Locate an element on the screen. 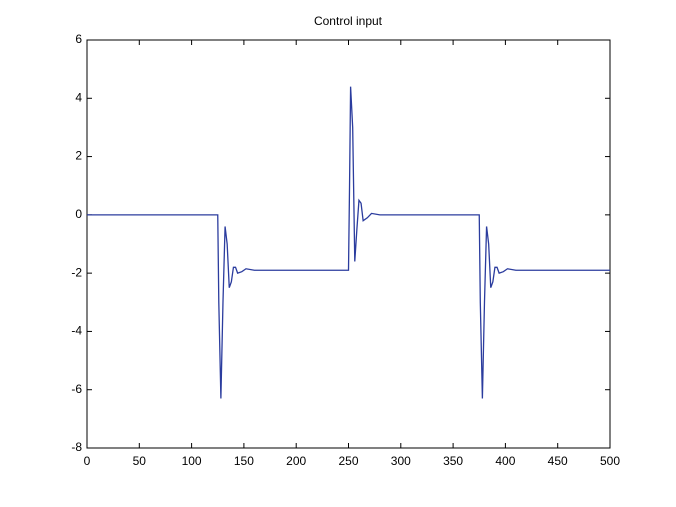  x-tick-label: 100 is located at coordinates (192, 461).